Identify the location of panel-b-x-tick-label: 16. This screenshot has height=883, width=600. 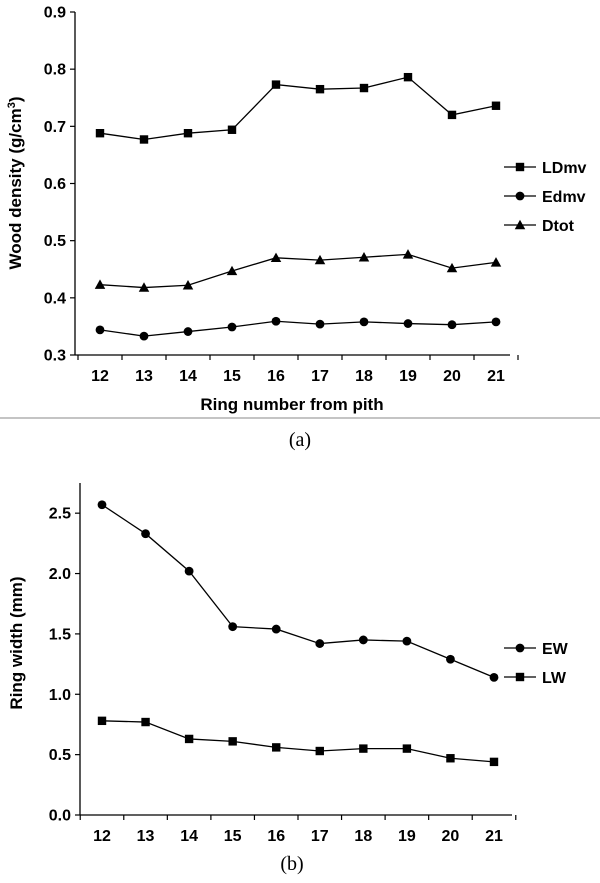
(276, 836).